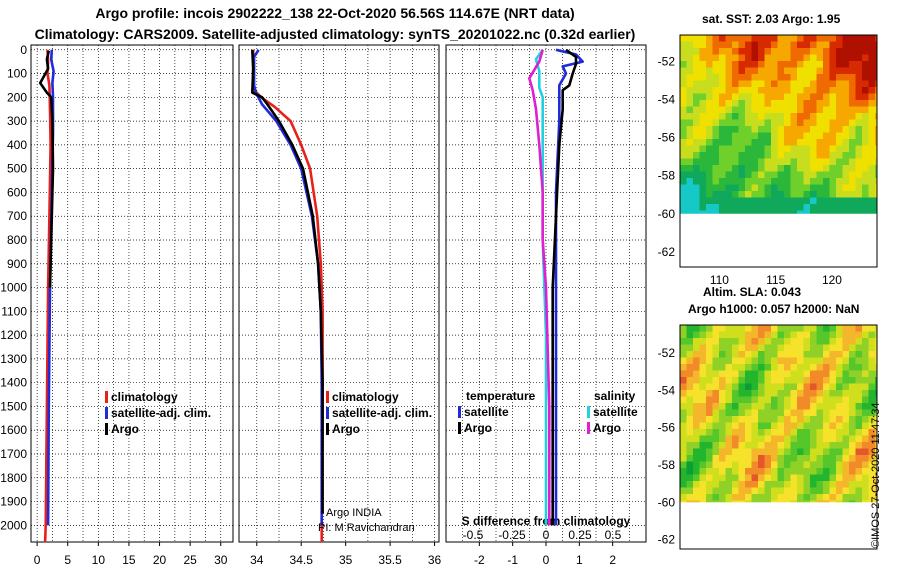  Describe the element at coordinates (459, 428) in the screenshot. I see `diff-legend-temp-argo-swatch` at that location.